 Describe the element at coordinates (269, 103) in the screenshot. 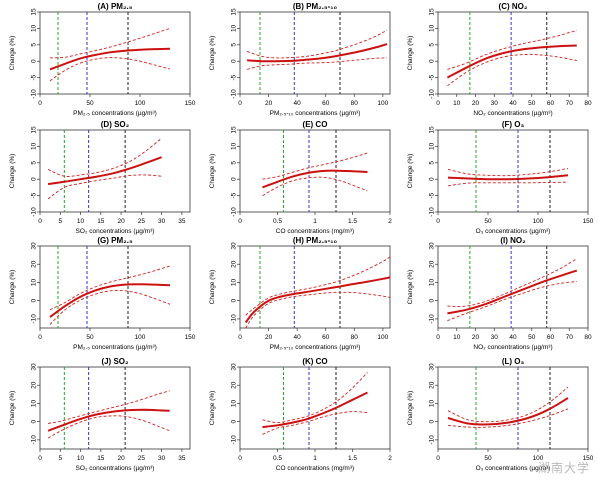

I see `x-tick-label: 20` at that location.